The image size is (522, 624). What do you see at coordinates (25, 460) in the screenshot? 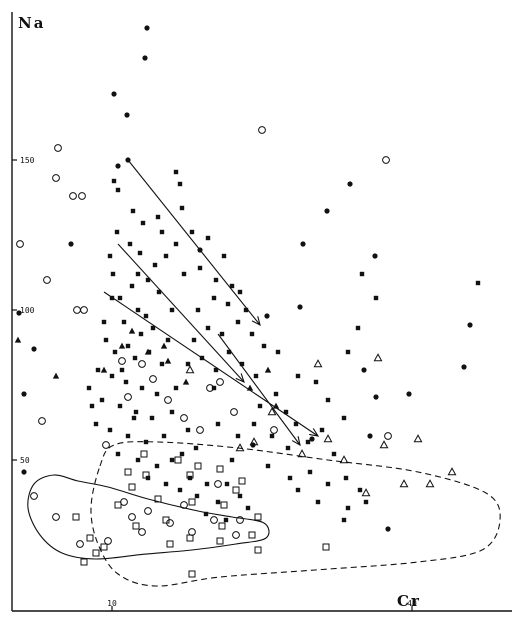
I see `y-tick-label: 50` at bounding box center [25, 460].